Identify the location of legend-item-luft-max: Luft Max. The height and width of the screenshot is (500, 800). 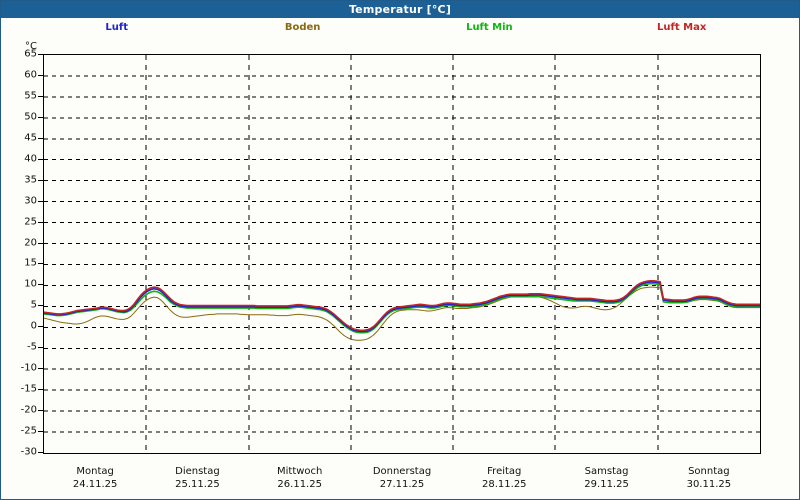
(682, 27).